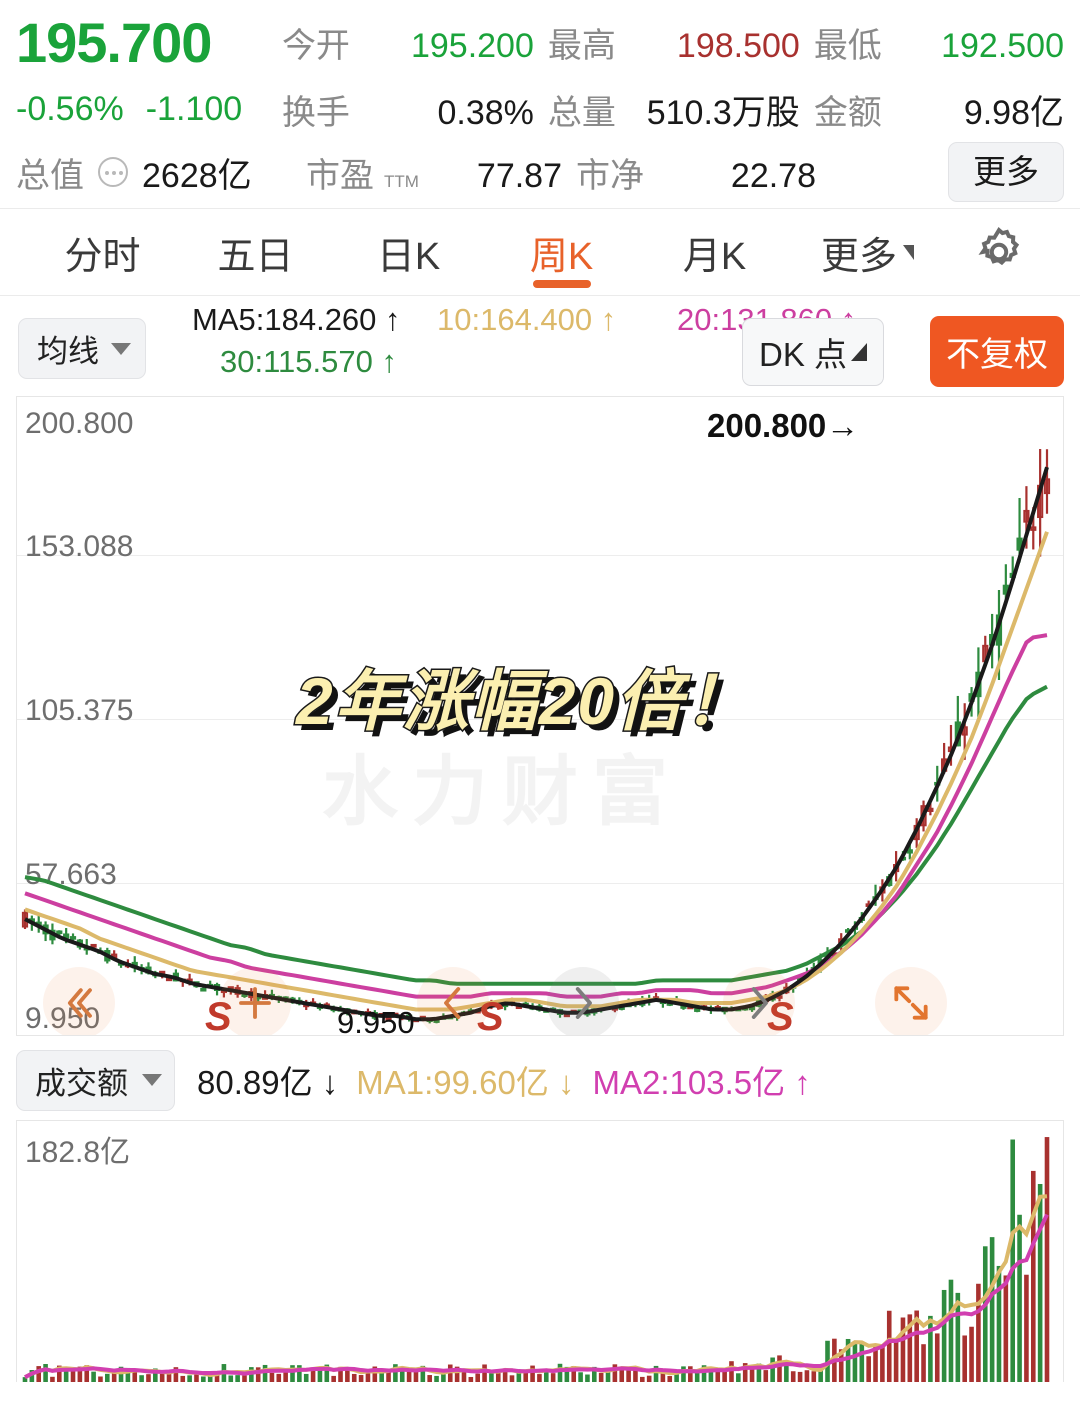 This screenshot has width=1080, height=1405. What do you see at coordinates (701, 1082) in the screenshot?
I see `volume-ma2-value: MA2:103.5亿 ↑` at bounding box center [701, 1082].